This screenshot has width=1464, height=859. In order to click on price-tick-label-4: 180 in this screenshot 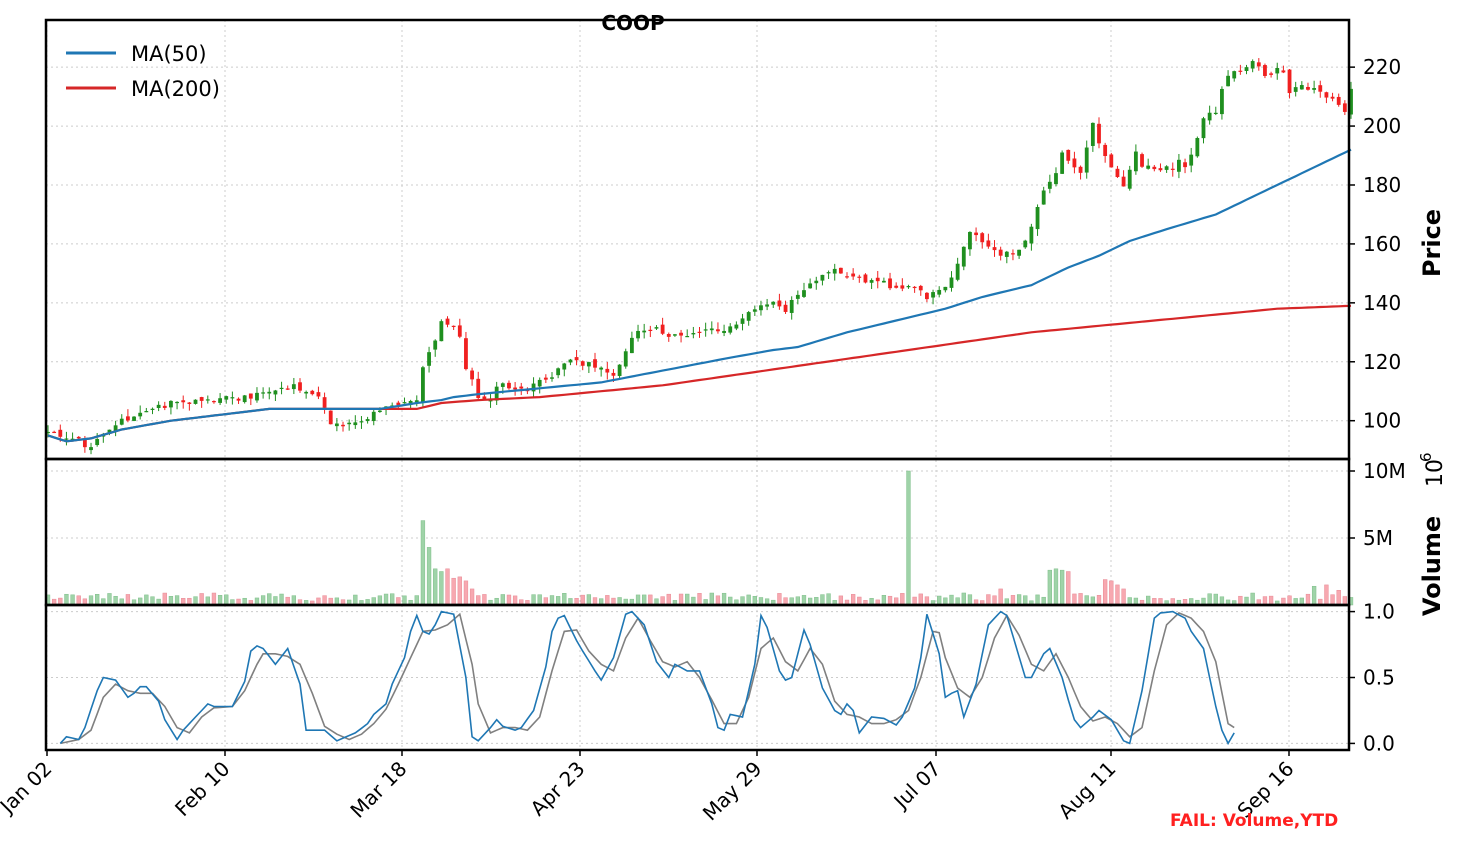, I will do `click(1382, 185)`.